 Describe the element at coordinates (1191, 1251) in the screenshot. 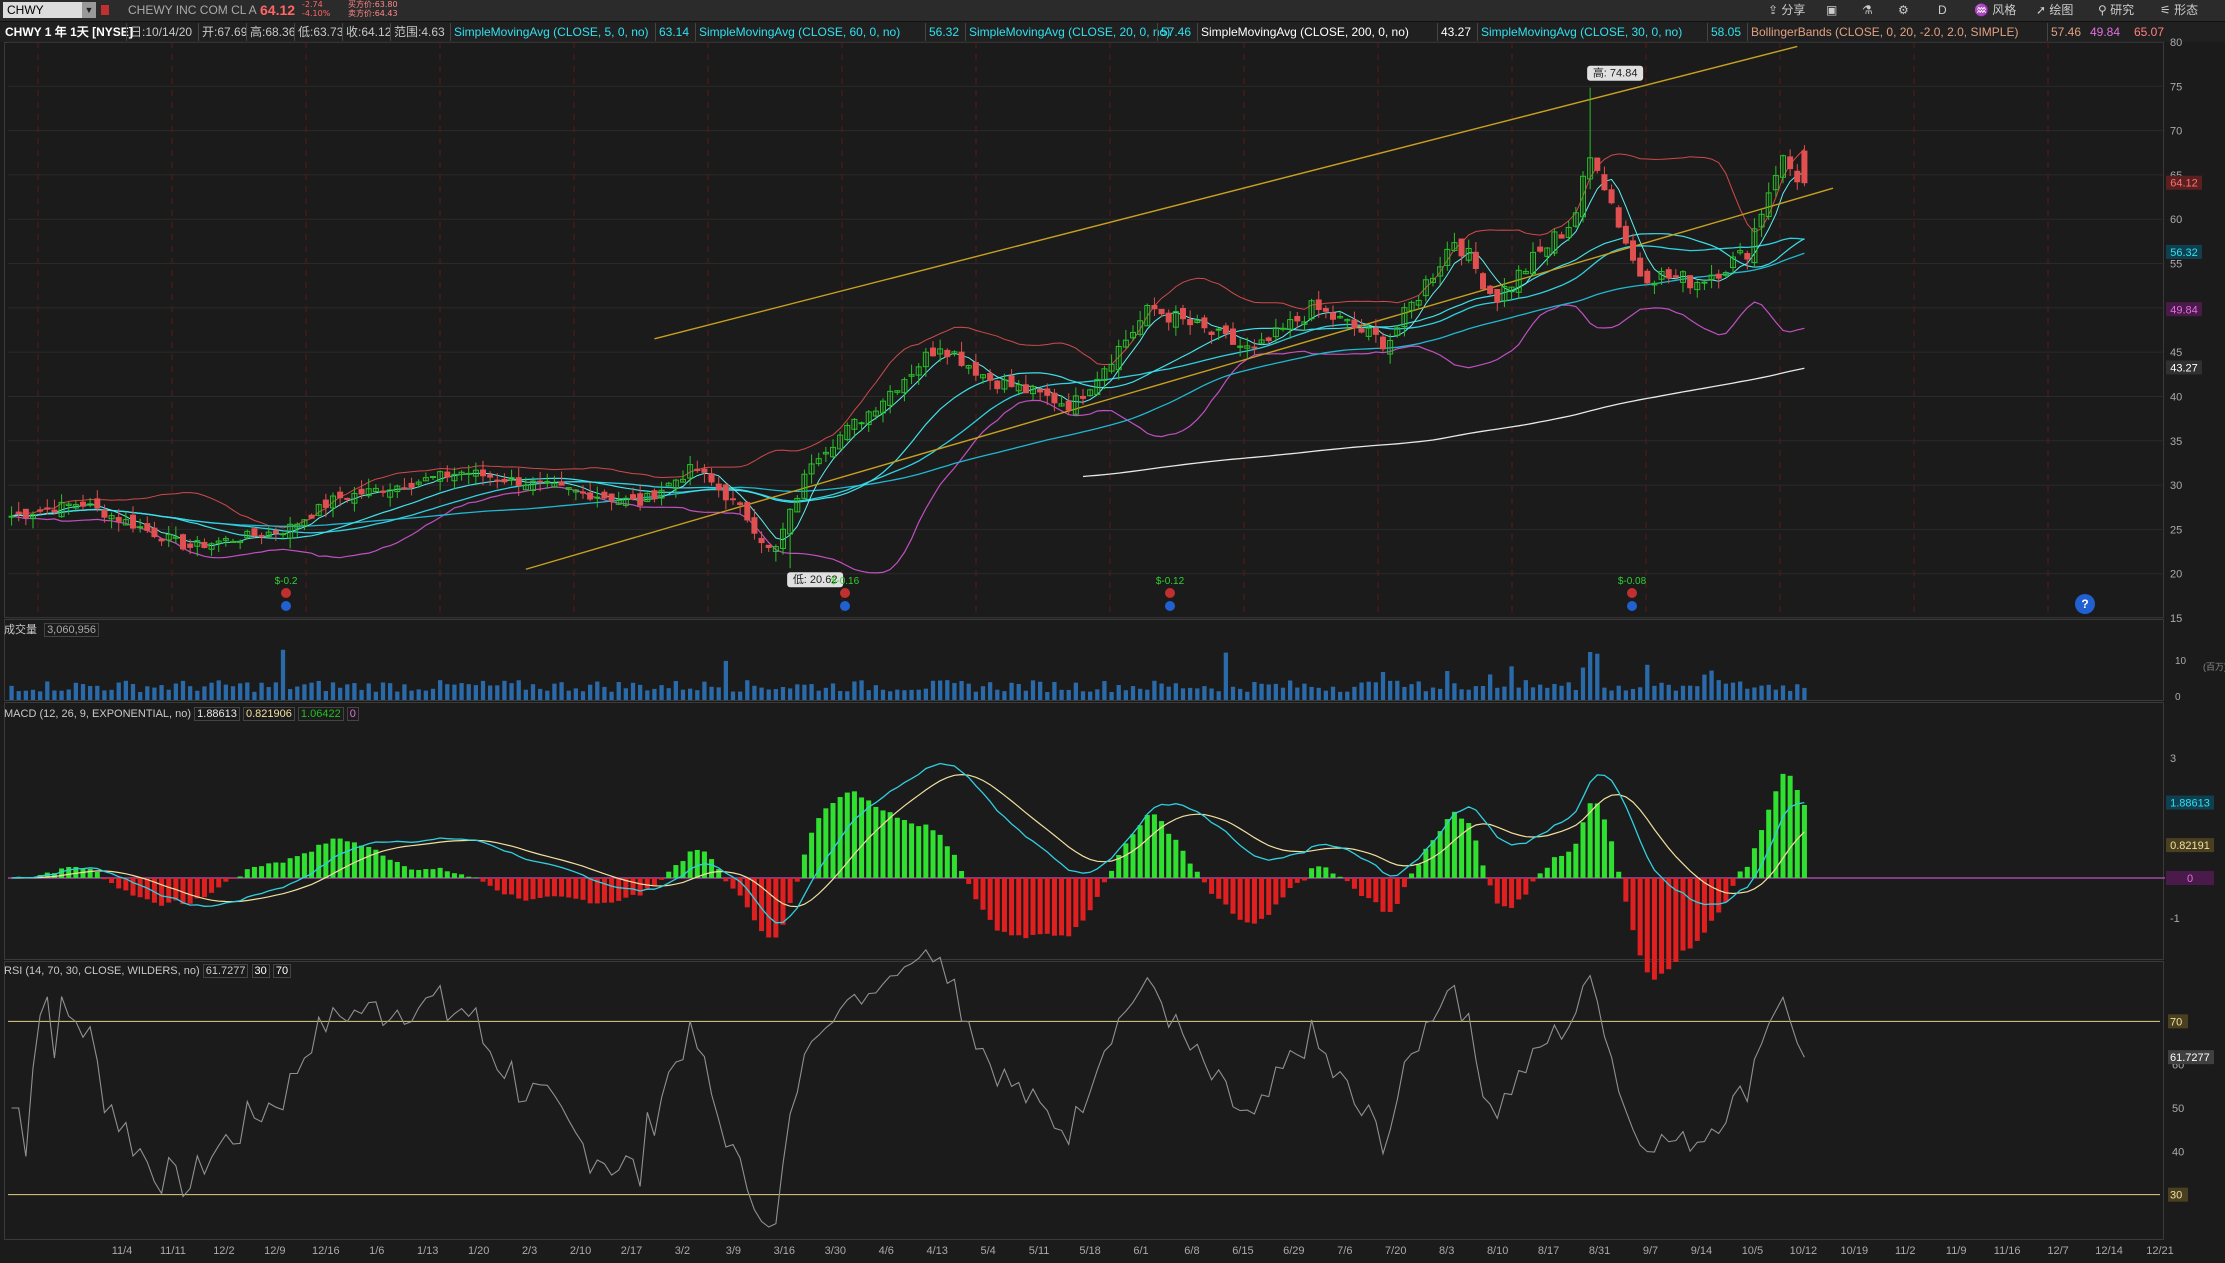

I see `x-tick-label: 6/8` at that location.